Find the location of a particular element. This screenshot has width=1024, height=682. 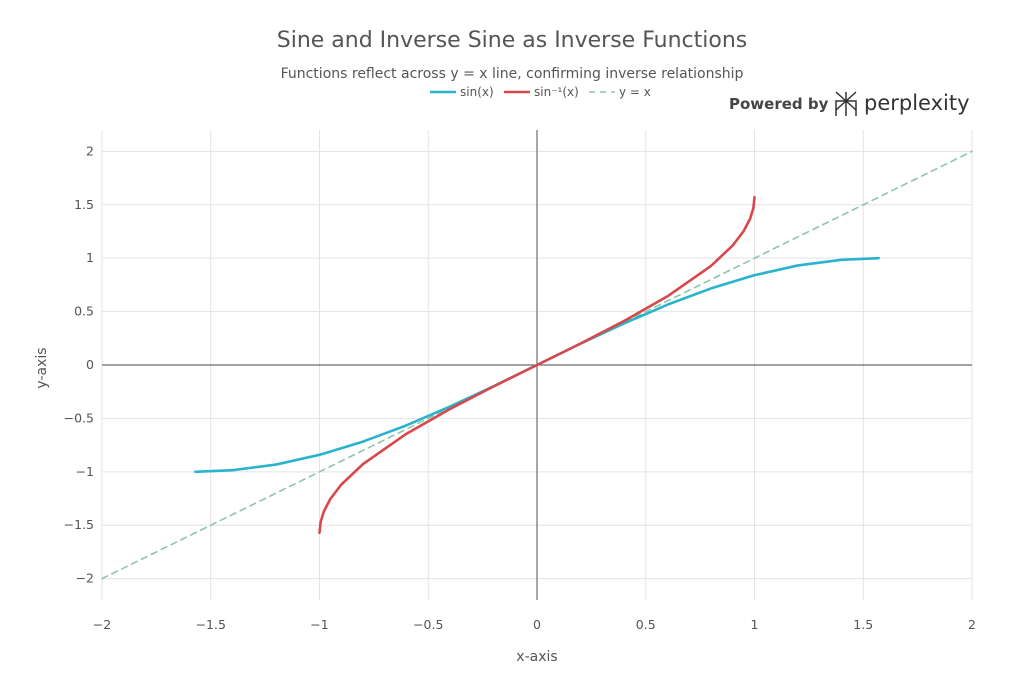

x-axis-title: x-axis is located at coordinates (536, 657).